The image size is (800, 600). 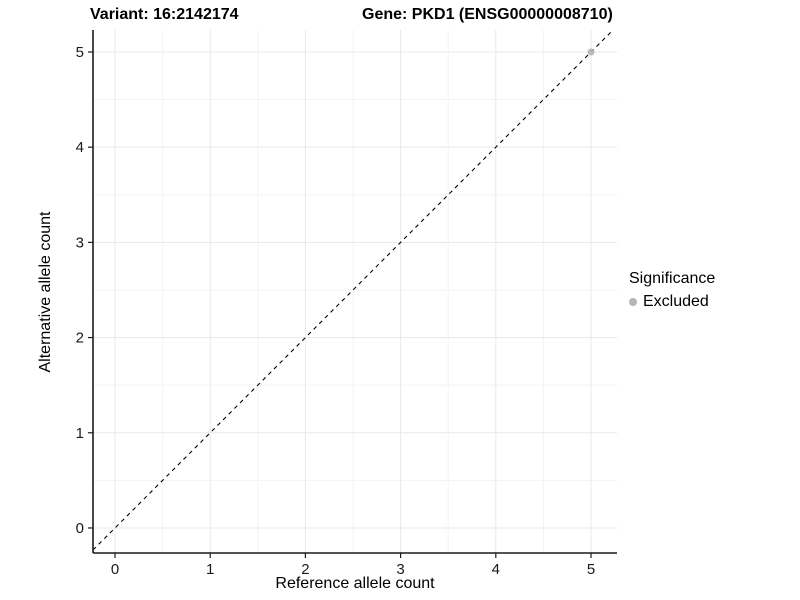 I want to click on variant-title: Variant: 16:2142174, so click(x=164, y=14).